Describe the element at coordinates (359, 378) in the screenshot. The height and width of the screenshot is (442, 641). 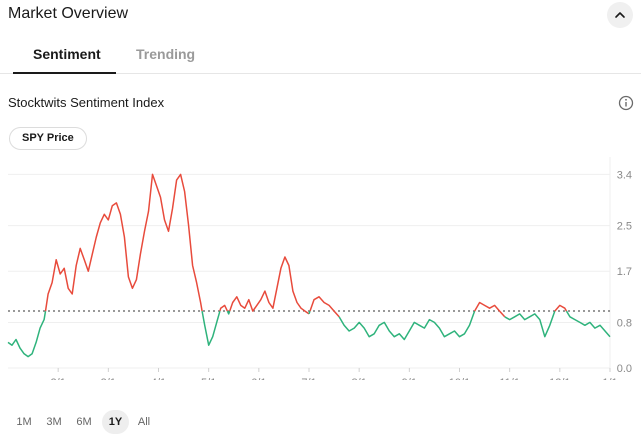
I see `x-tick-label: 8/1` at that location.